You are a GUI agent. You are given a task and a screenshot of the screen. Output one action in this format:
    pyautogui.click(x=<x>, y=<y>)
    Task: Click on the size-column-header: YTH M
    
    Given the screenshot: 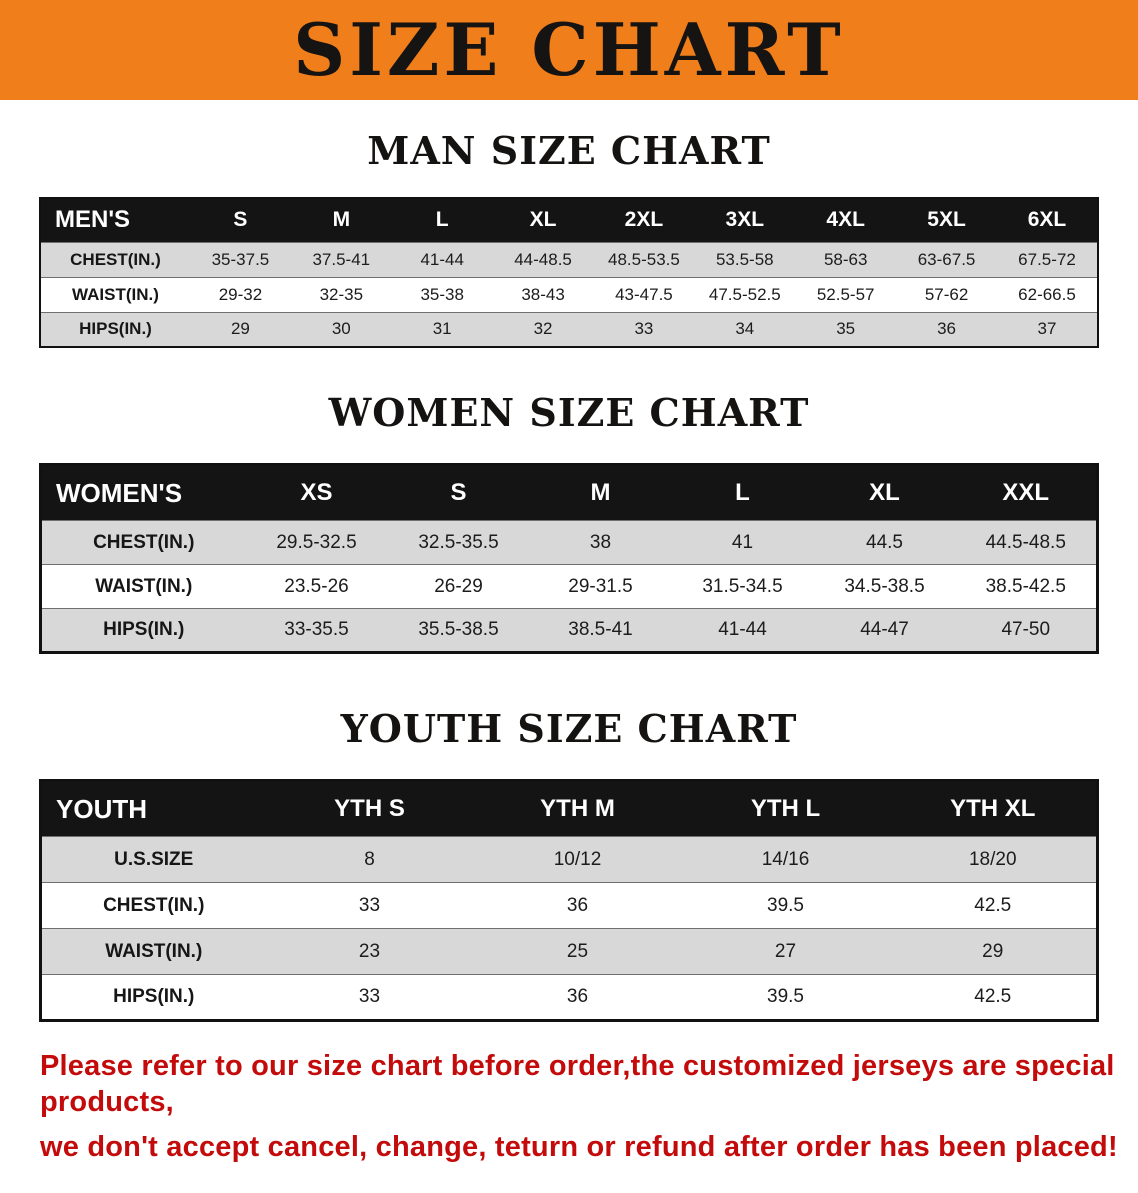 What is the action you would take?
    pyautogui.click(x=577, y=808)
    